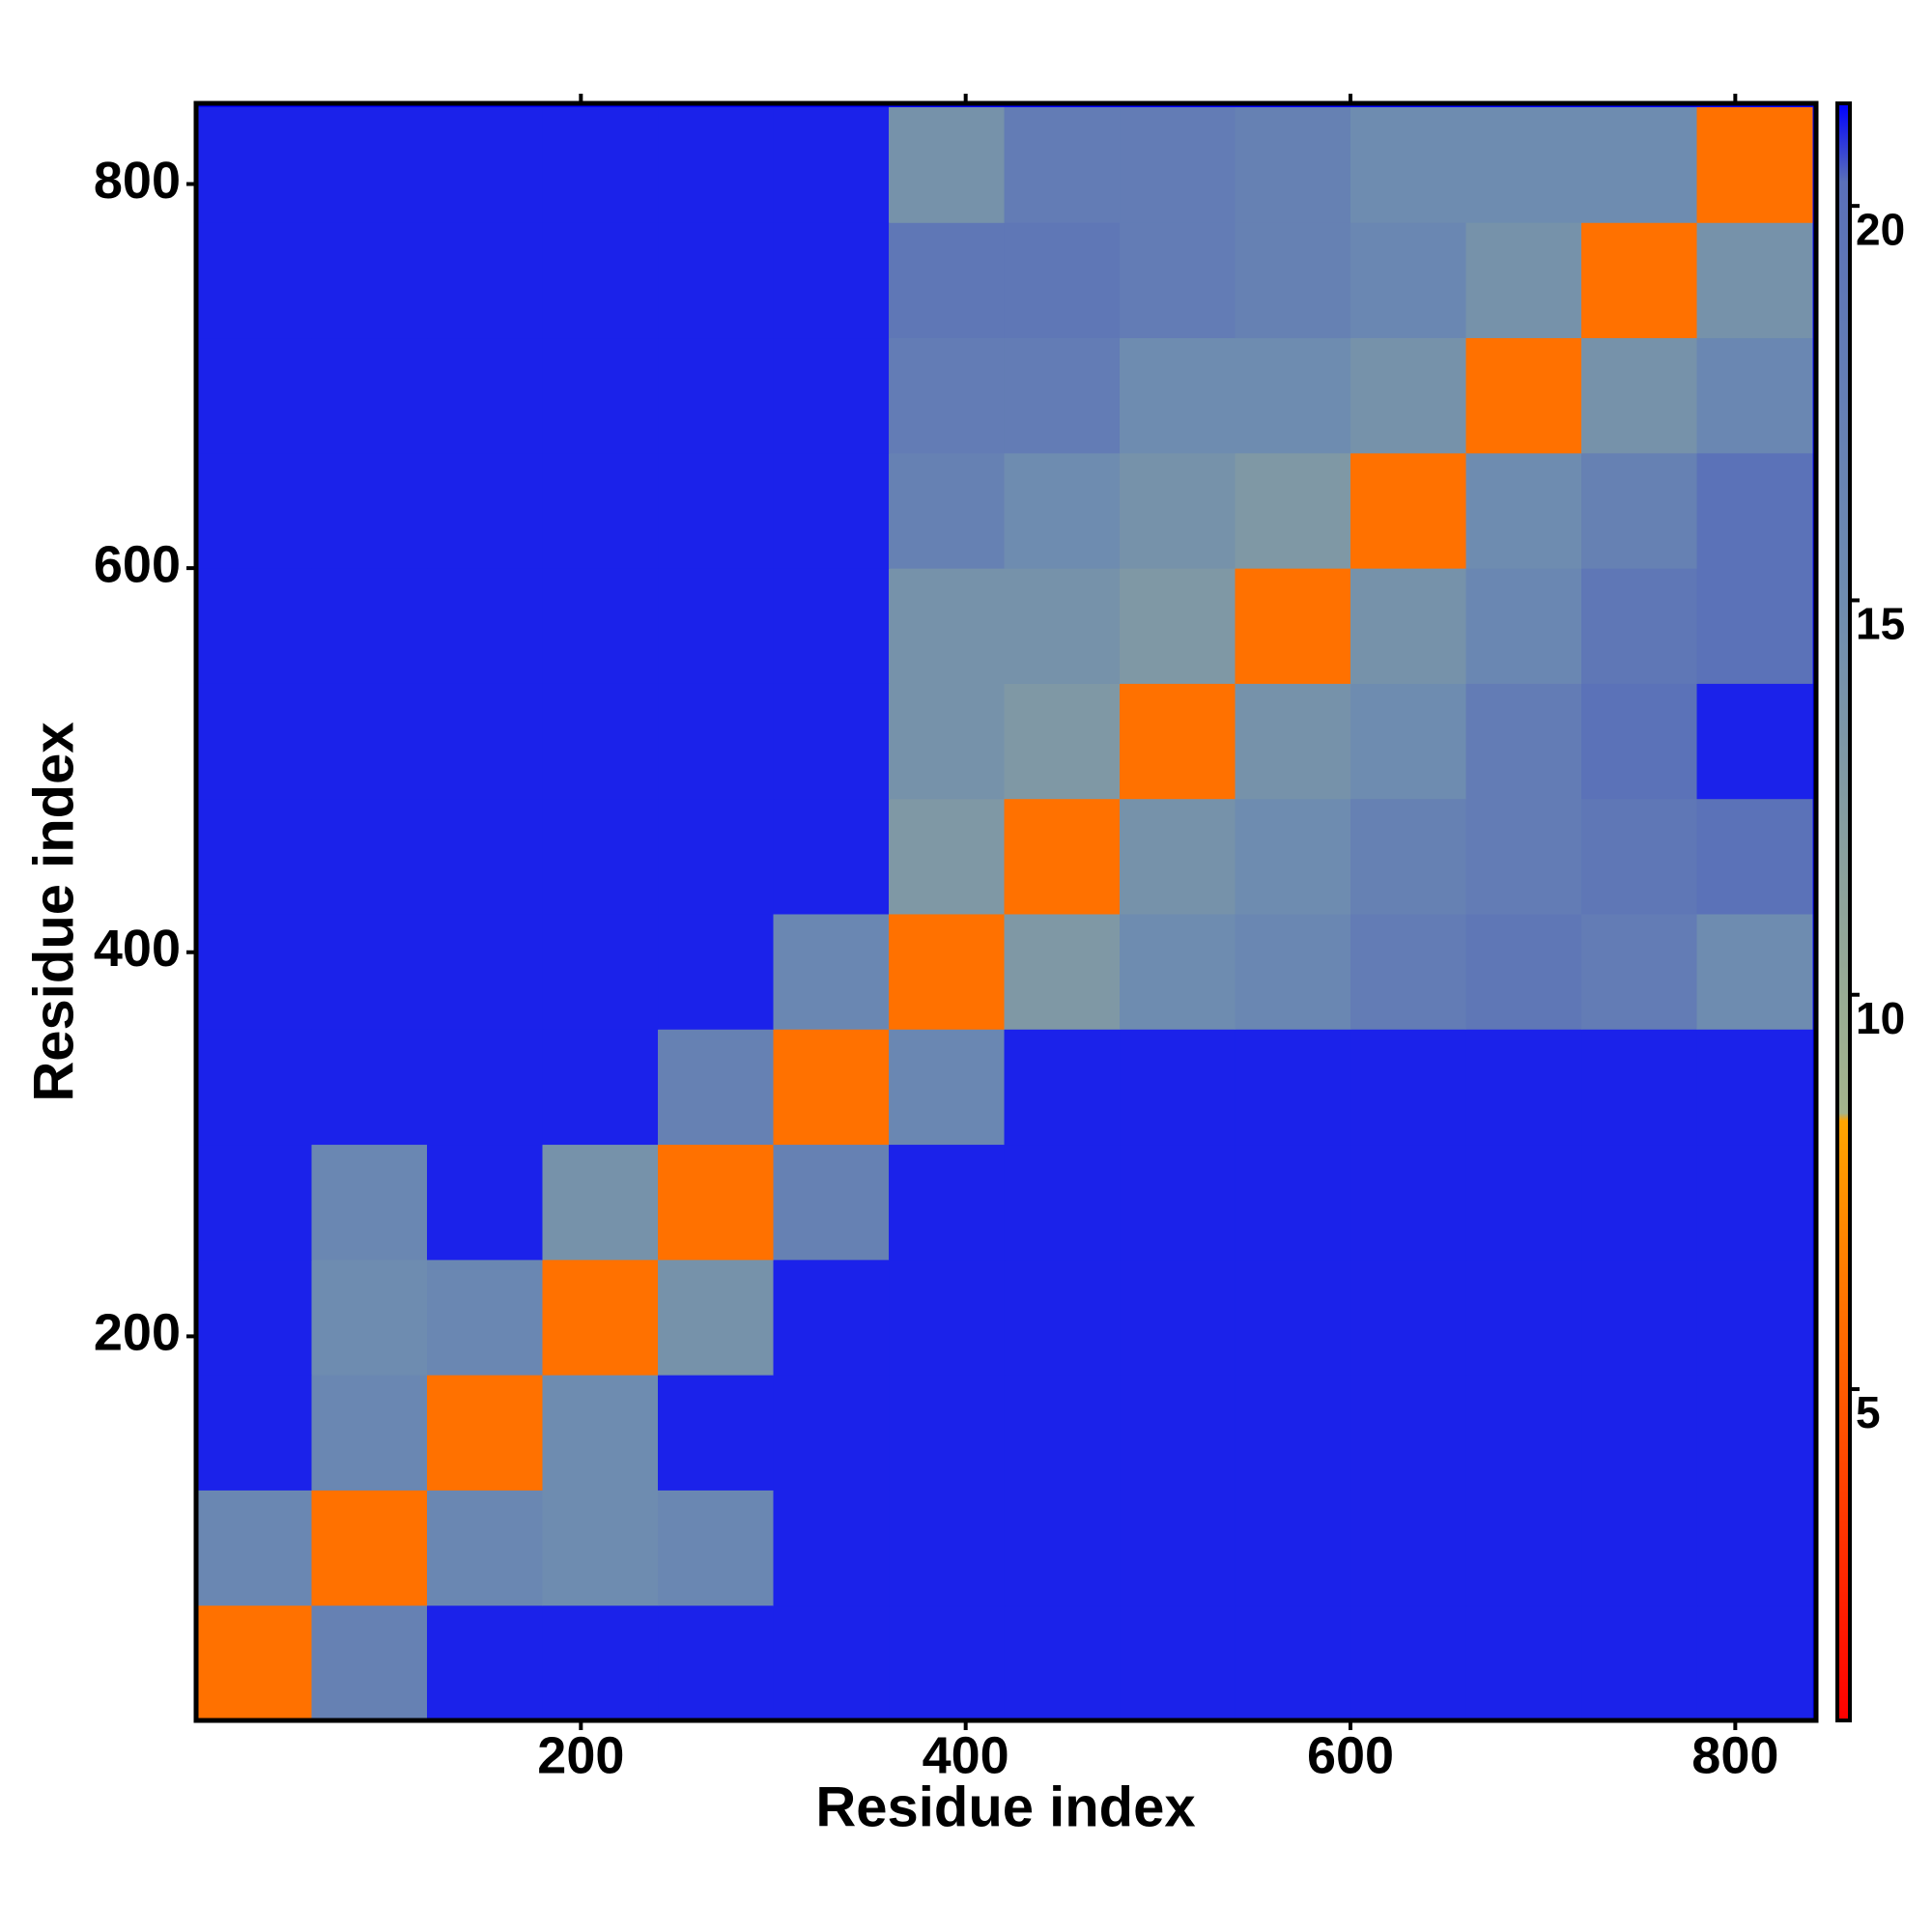 The image size is (1932, 1932). What do you see at coordinates (966, 1755) in the screenshot?
I see `x-tick-label: 400` at bounding box center [966, 1755].